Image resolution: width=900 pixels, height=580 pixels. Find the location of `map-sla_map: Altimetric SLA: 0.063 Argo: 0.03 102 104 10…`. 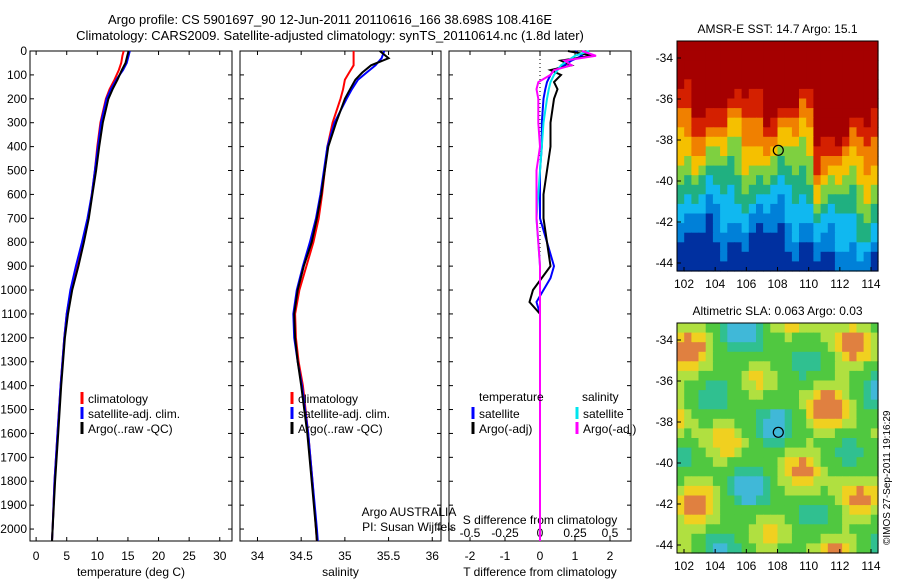

map-sla_map: Altimetric SLA: 0.063 Argo: 0.03 102 104 10… is located at coordinates (768, 438).